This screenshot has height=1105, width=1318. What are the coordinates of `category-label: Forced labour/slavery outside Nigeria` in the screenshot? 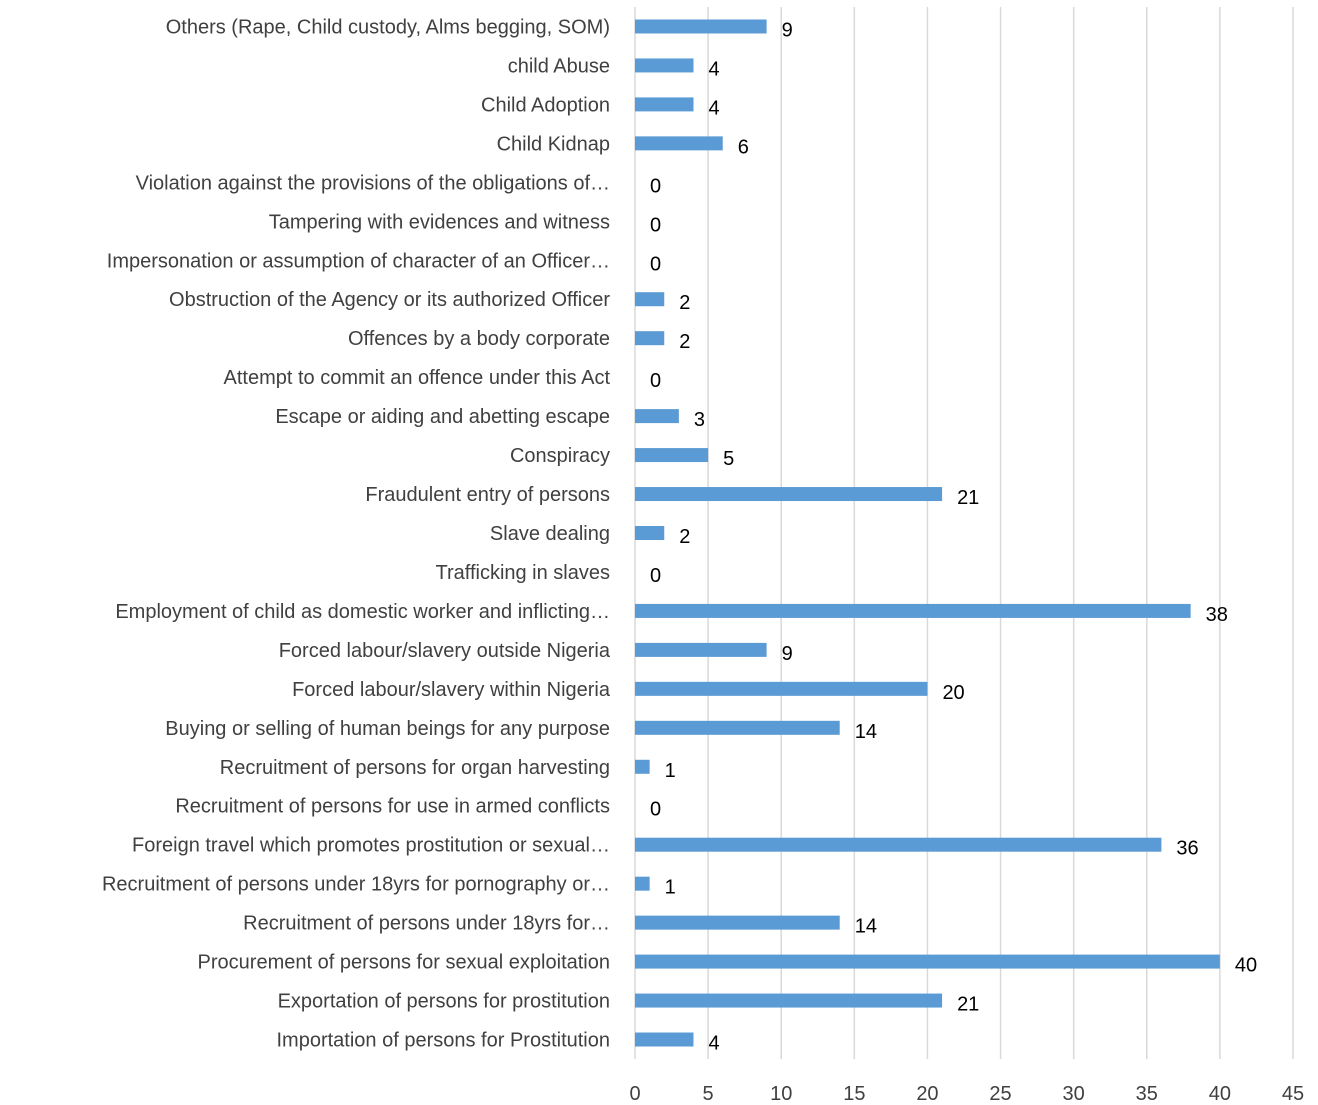 It's located at (445, 651).